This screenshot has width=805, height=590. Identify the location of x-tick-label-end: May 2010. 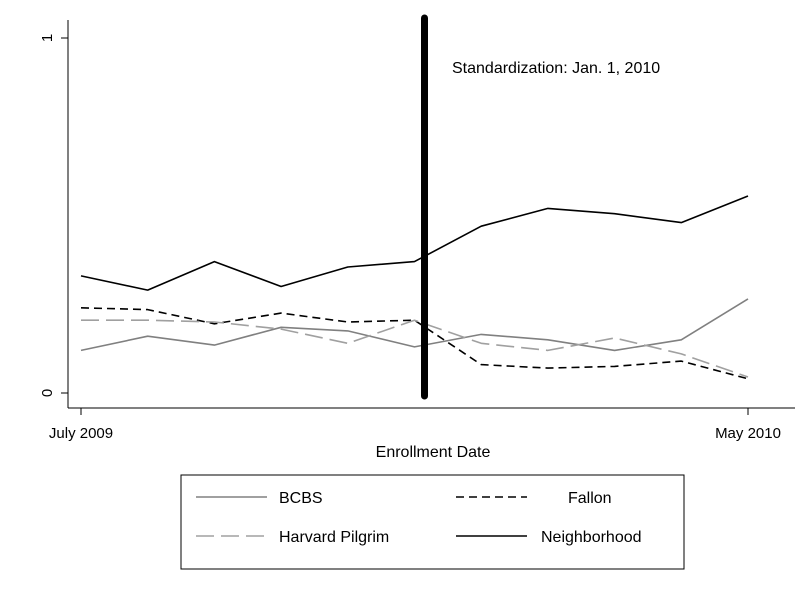
(748, 433).